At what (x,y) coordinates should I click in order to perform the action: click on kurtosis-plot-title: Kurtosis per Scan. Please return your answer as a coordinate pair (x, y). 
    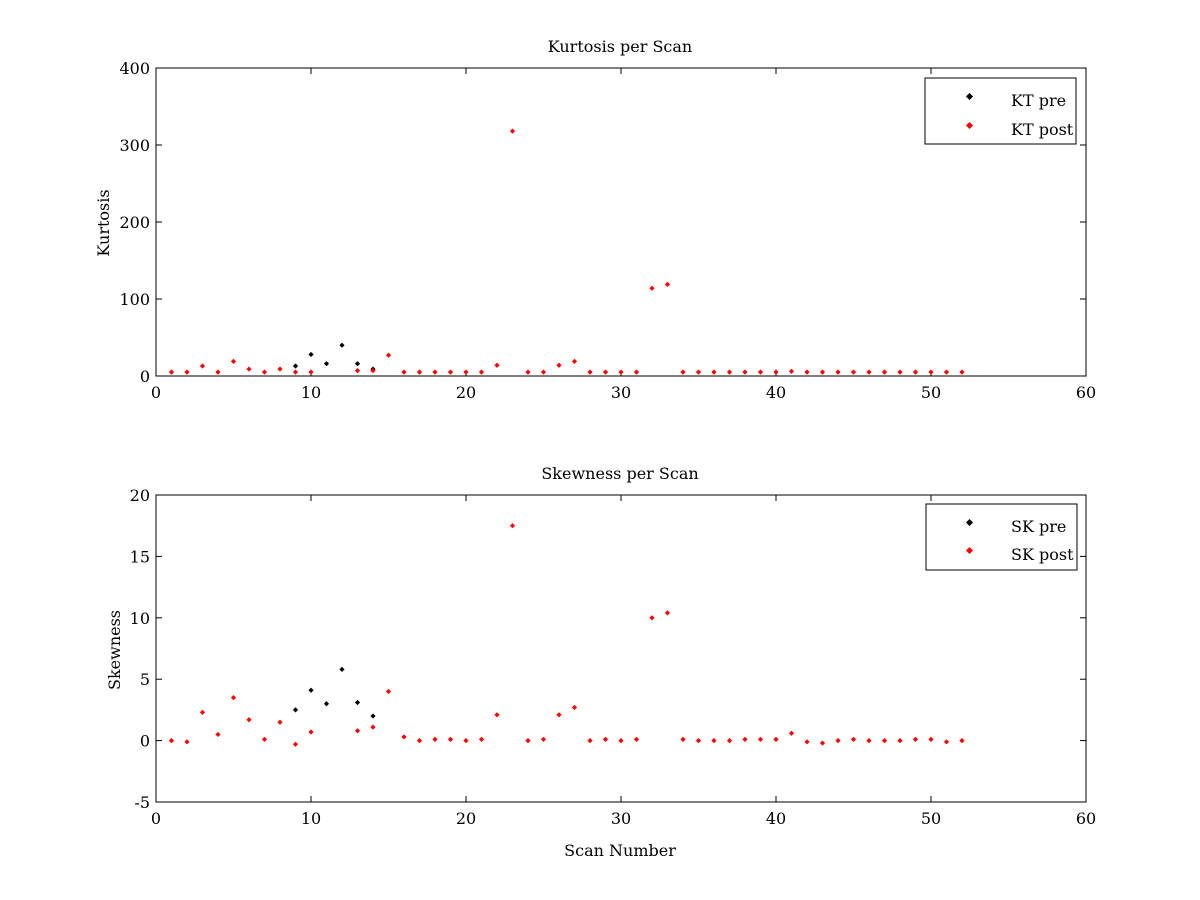
    Looking at the image, I should click on (620, 46).